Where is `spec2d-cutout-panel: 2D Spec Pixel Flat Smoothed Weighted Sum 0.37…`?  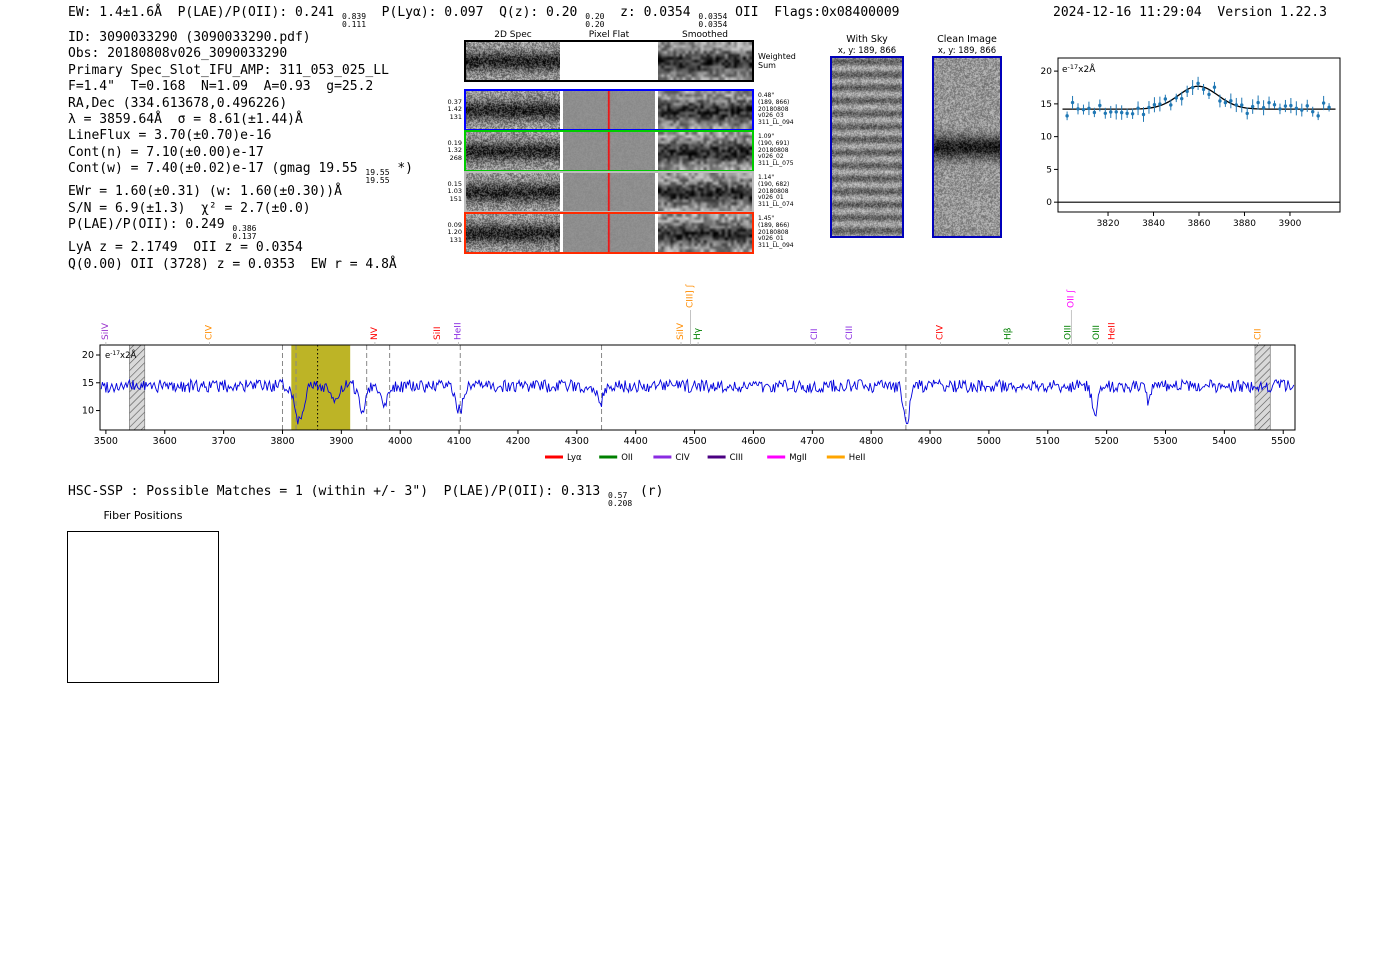
spec2d-cutout-panel: 2D Spec Pixel Flat Smoothed Weighted Sum 0.37… is located at coordinates (618, 148).